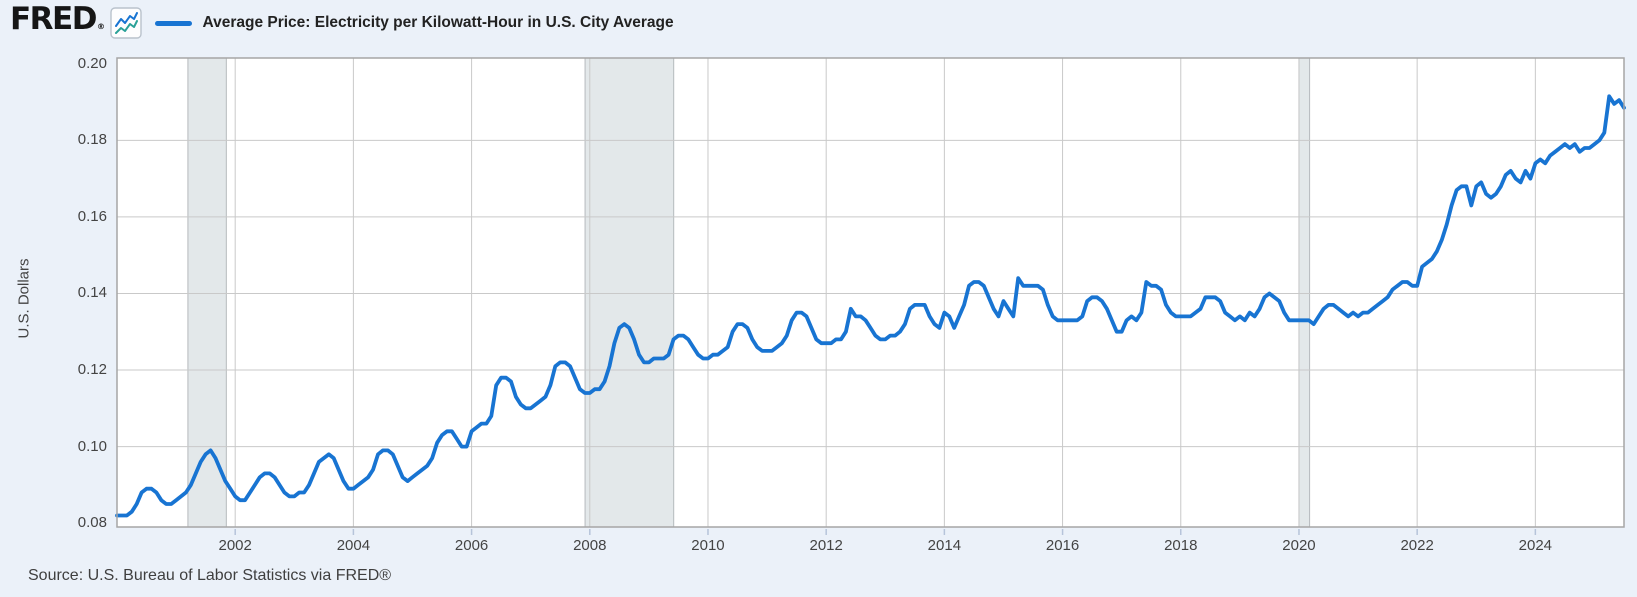 Image resolution: width=1637 pixels, height=597 pixels. I want to click on x-tick-label: 2012, so click(826, 545).